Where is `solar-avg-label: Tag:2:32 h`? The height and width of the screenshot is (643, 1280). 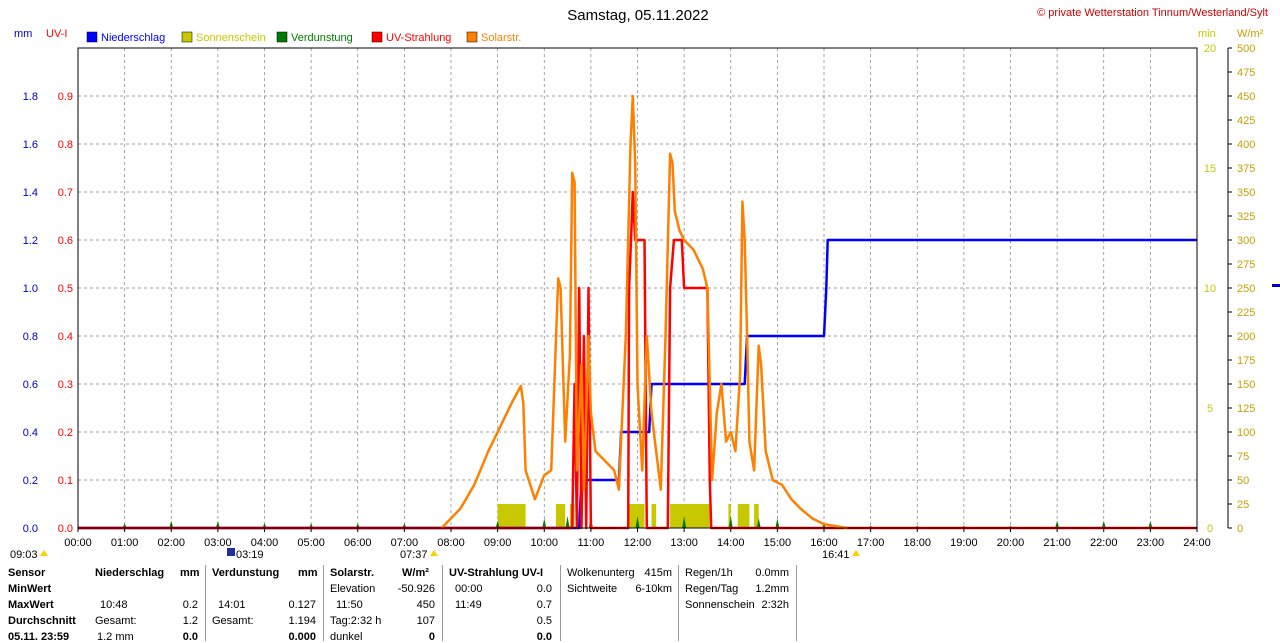
solar-avg-label: Tag:2:32 h is located at coordinates (356, 621).